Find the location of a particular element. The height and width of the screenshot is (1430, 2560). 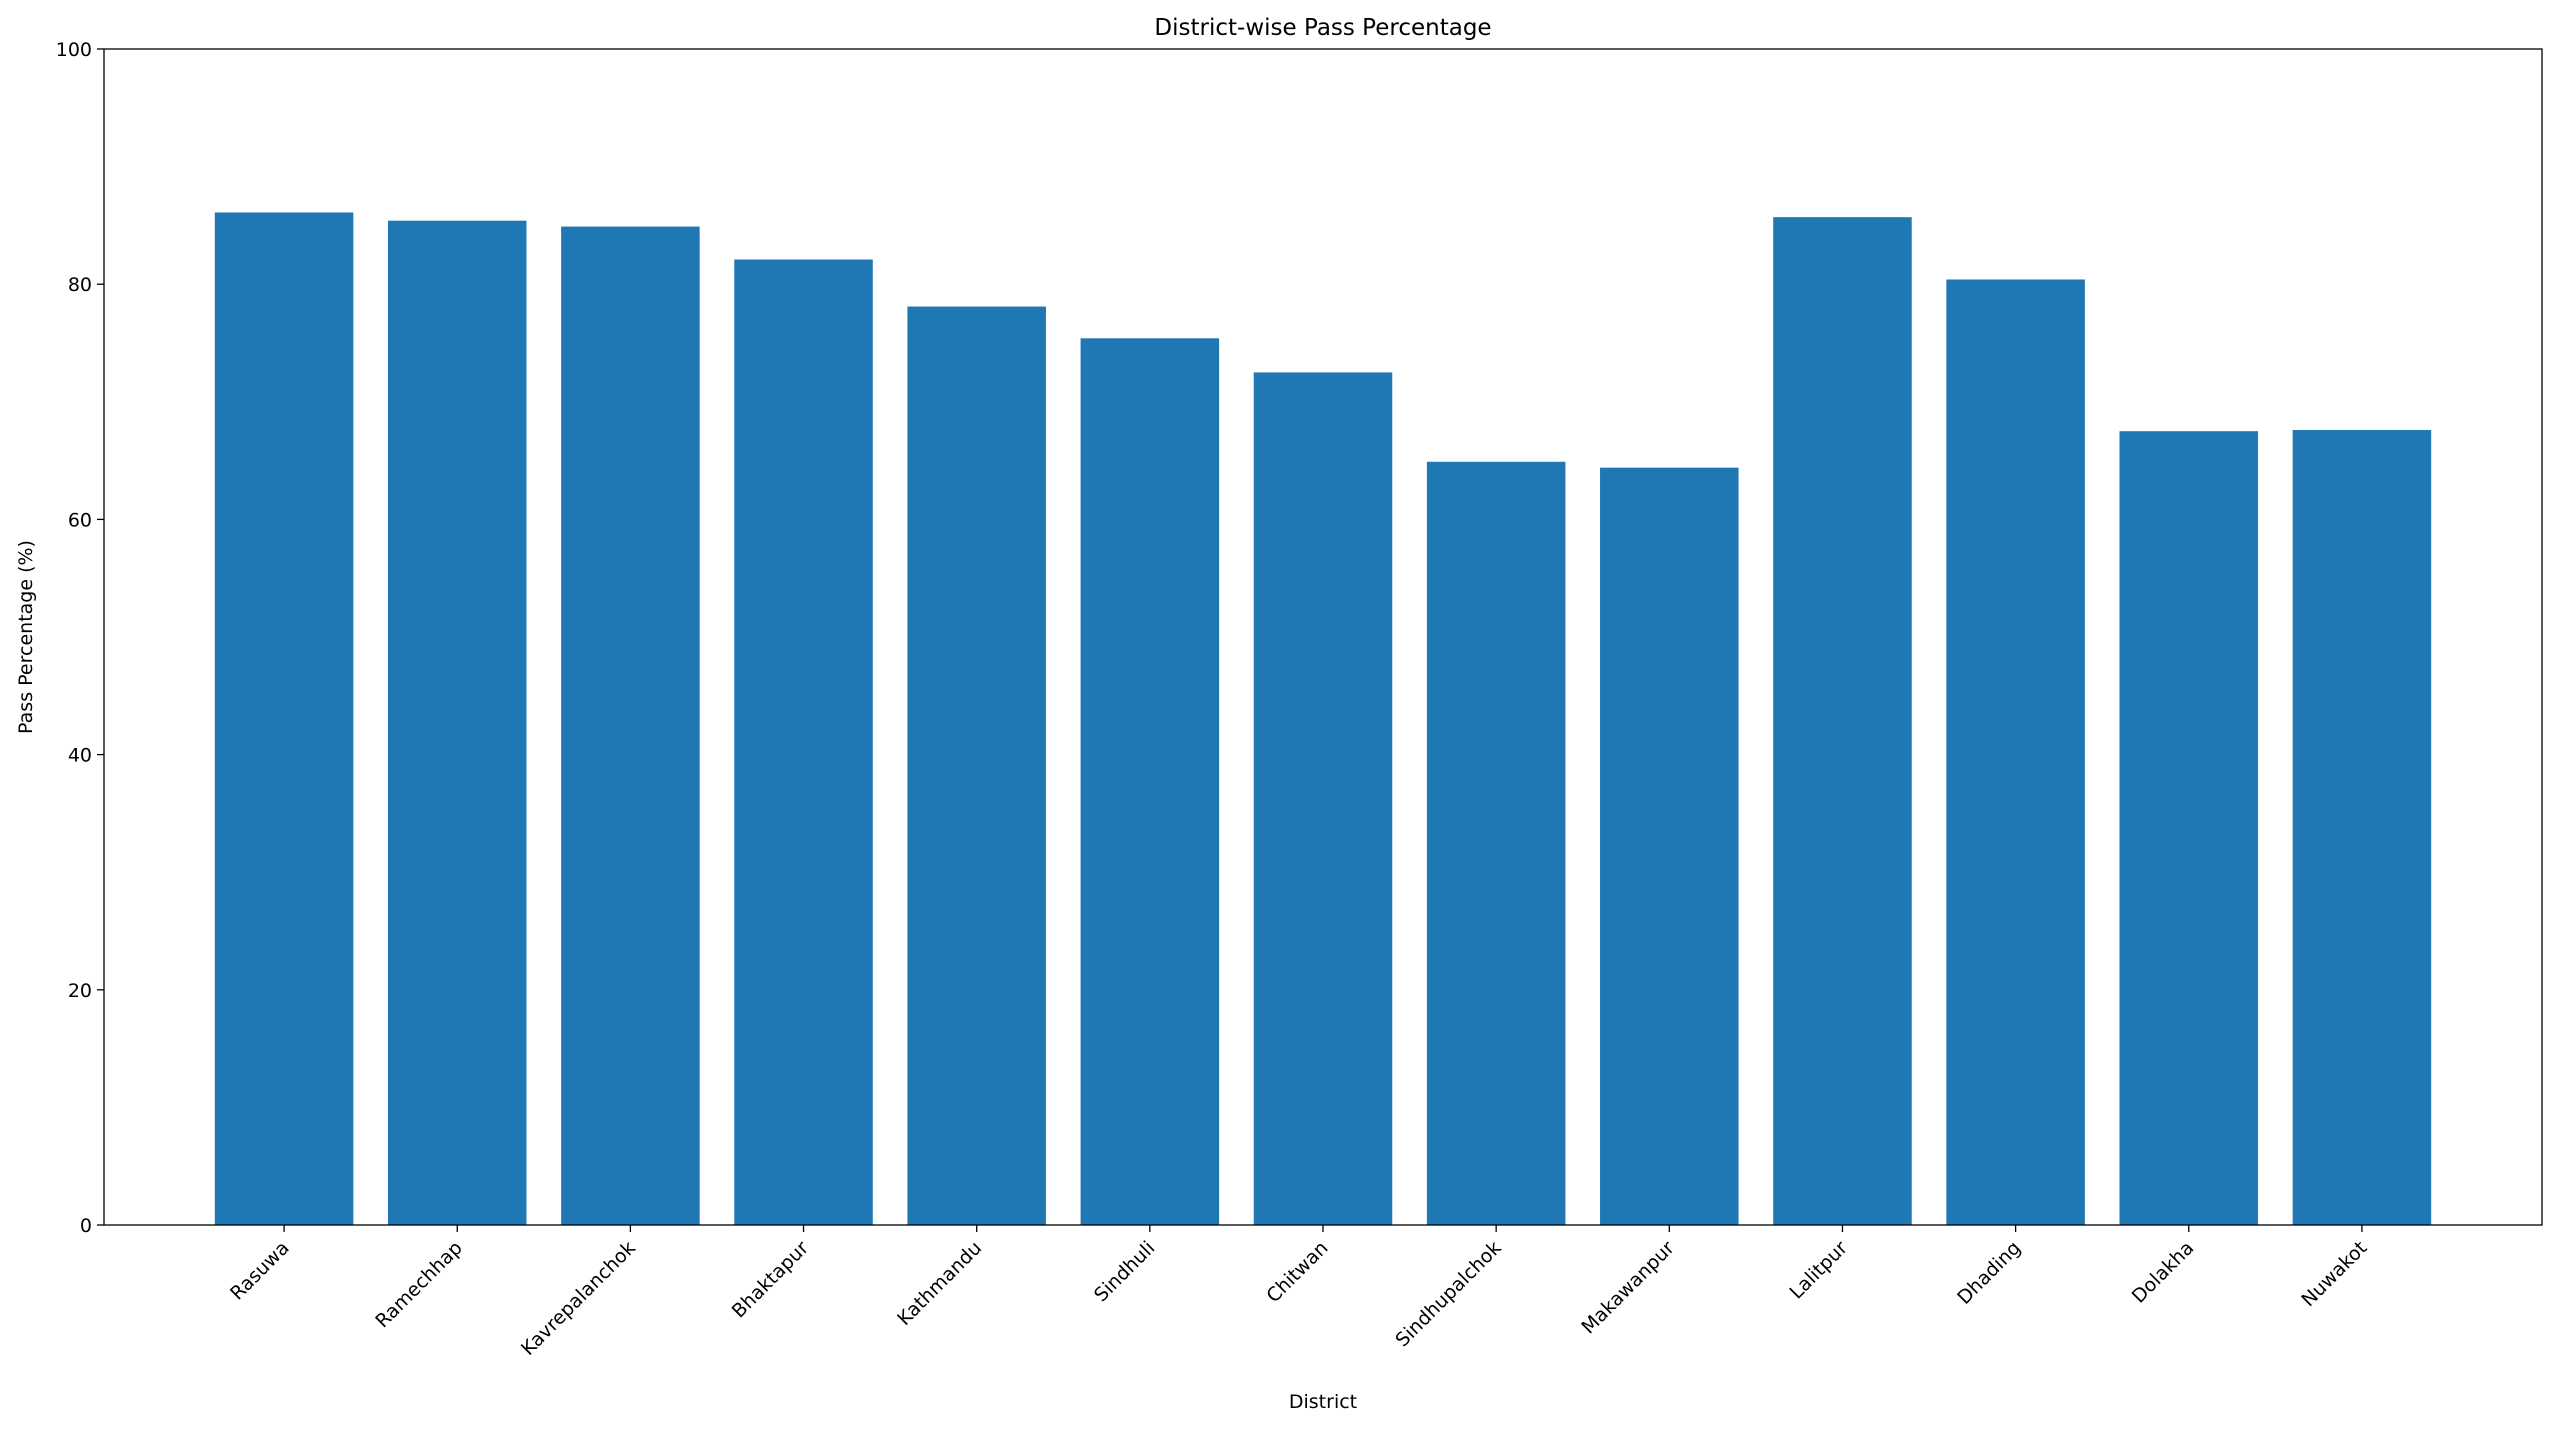

x-tick-label: Kavrepalanchok is located at coordinates (578, 1298).